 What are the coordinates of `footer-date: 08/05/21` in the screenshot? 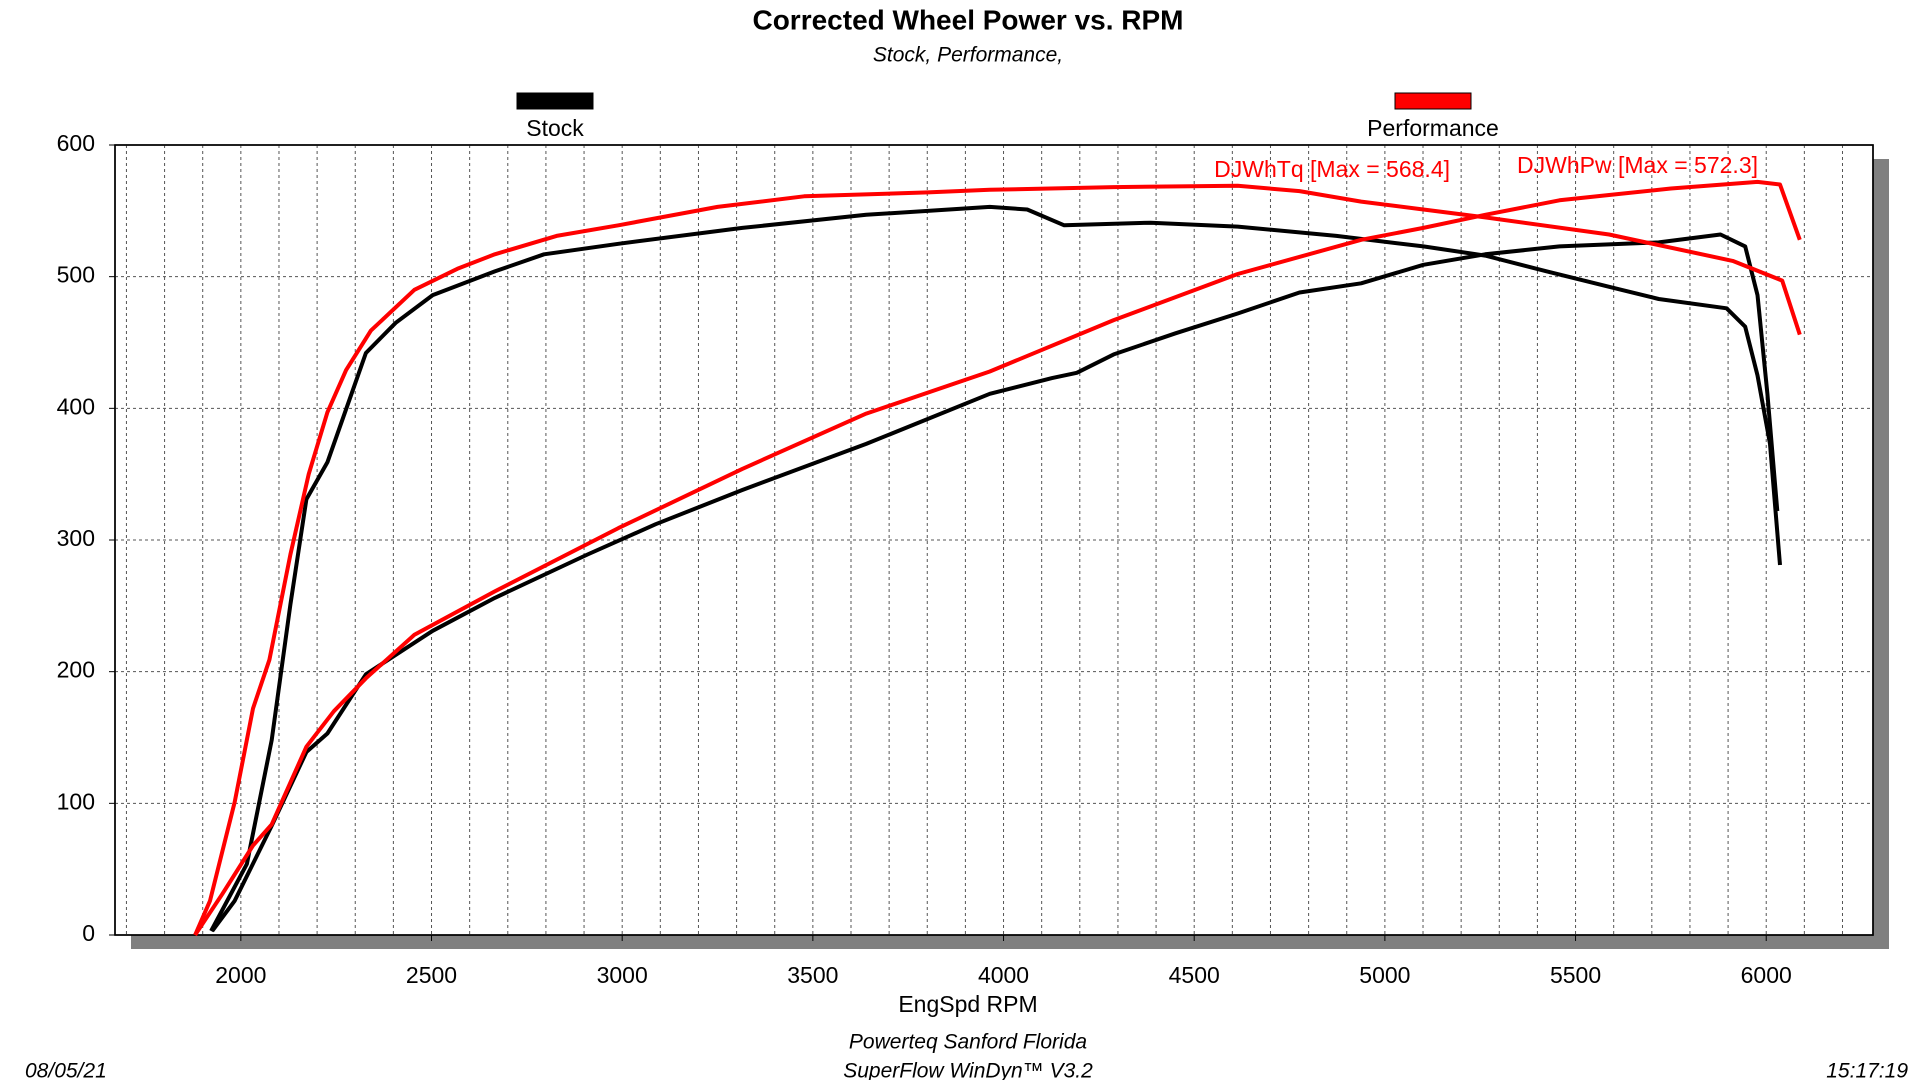 It's located at (66, 1070).